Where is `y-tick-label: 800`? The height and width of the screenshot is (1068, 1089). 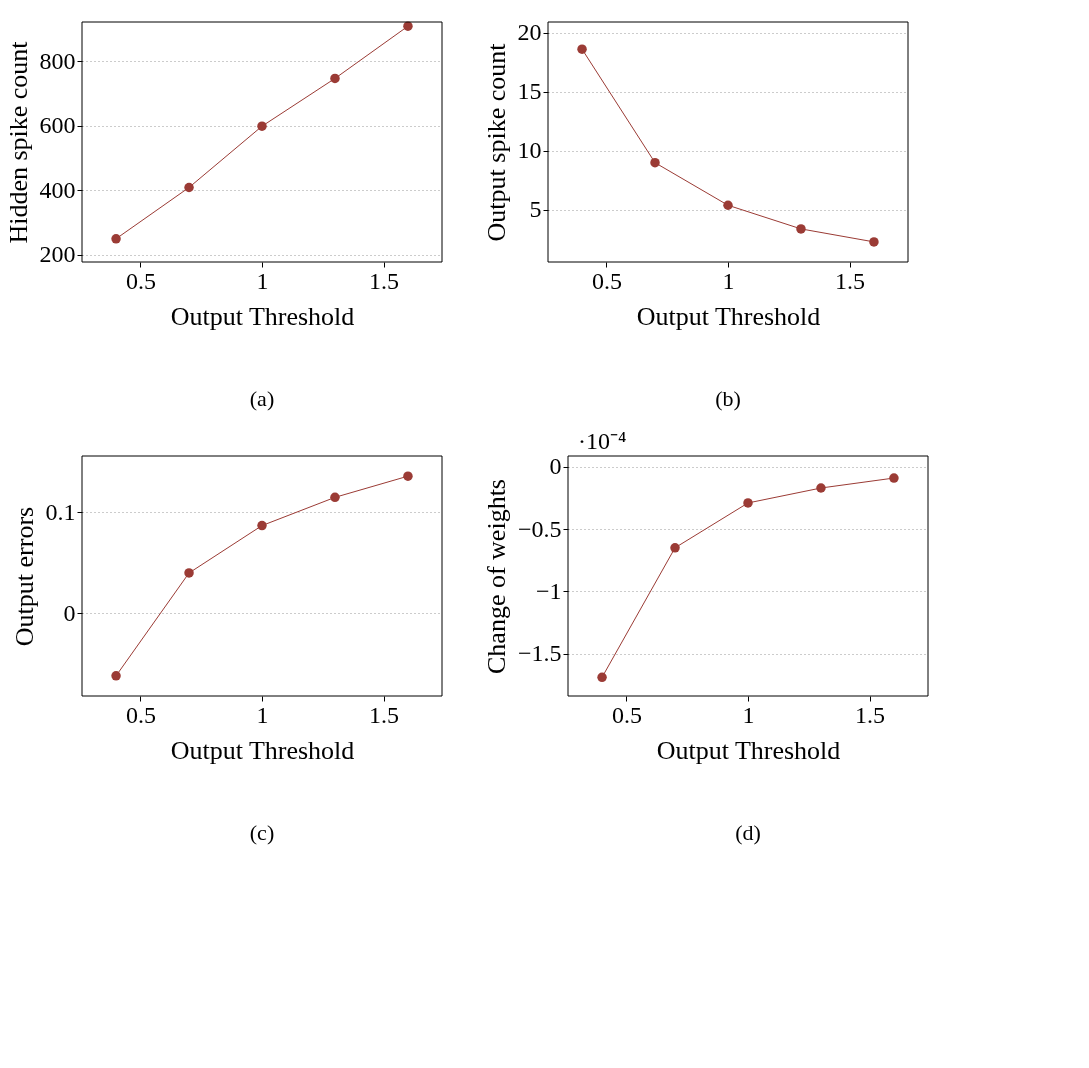 y-tick-label: 800 is located at coordinates (57, 60).